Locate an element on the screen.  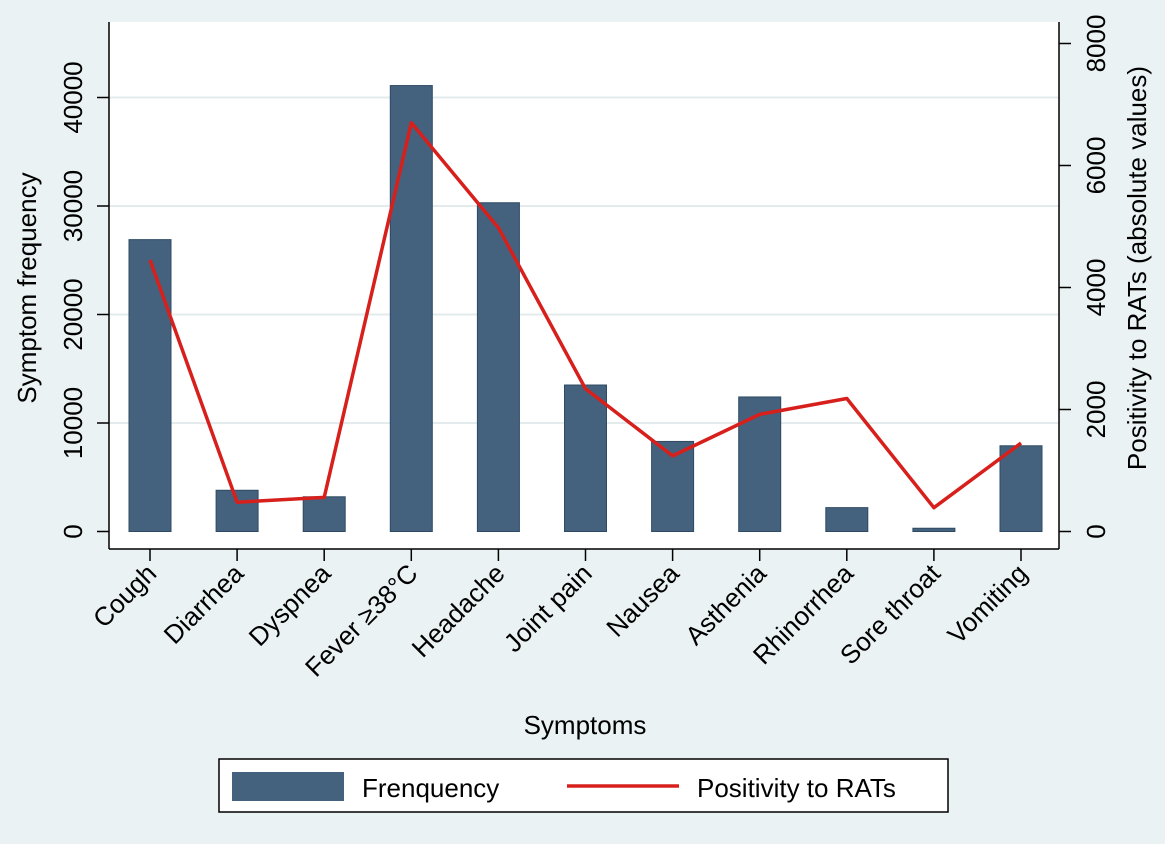
legend-label-frequency: Frenquency is located at coordinates (430, 788).